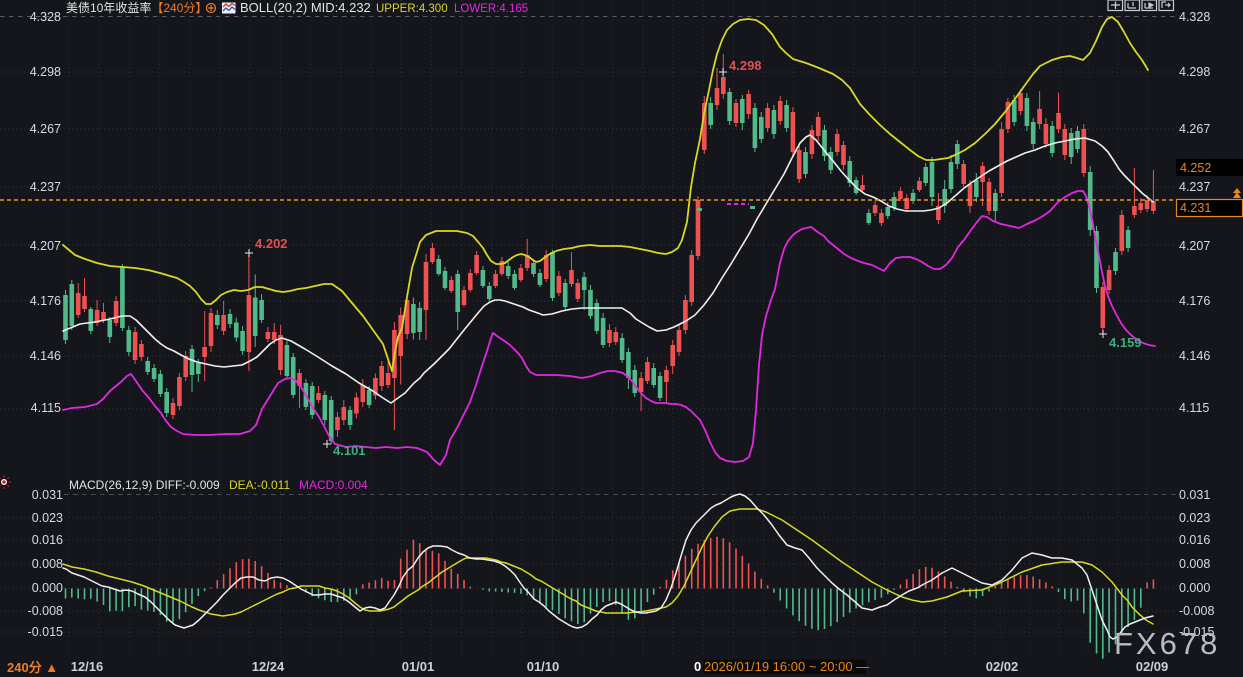  What do you see at coordinates (136, 7) in the screenshot?
I see `svg-text: 美债10年收益率【240分】` at bounding box center [136, 7].